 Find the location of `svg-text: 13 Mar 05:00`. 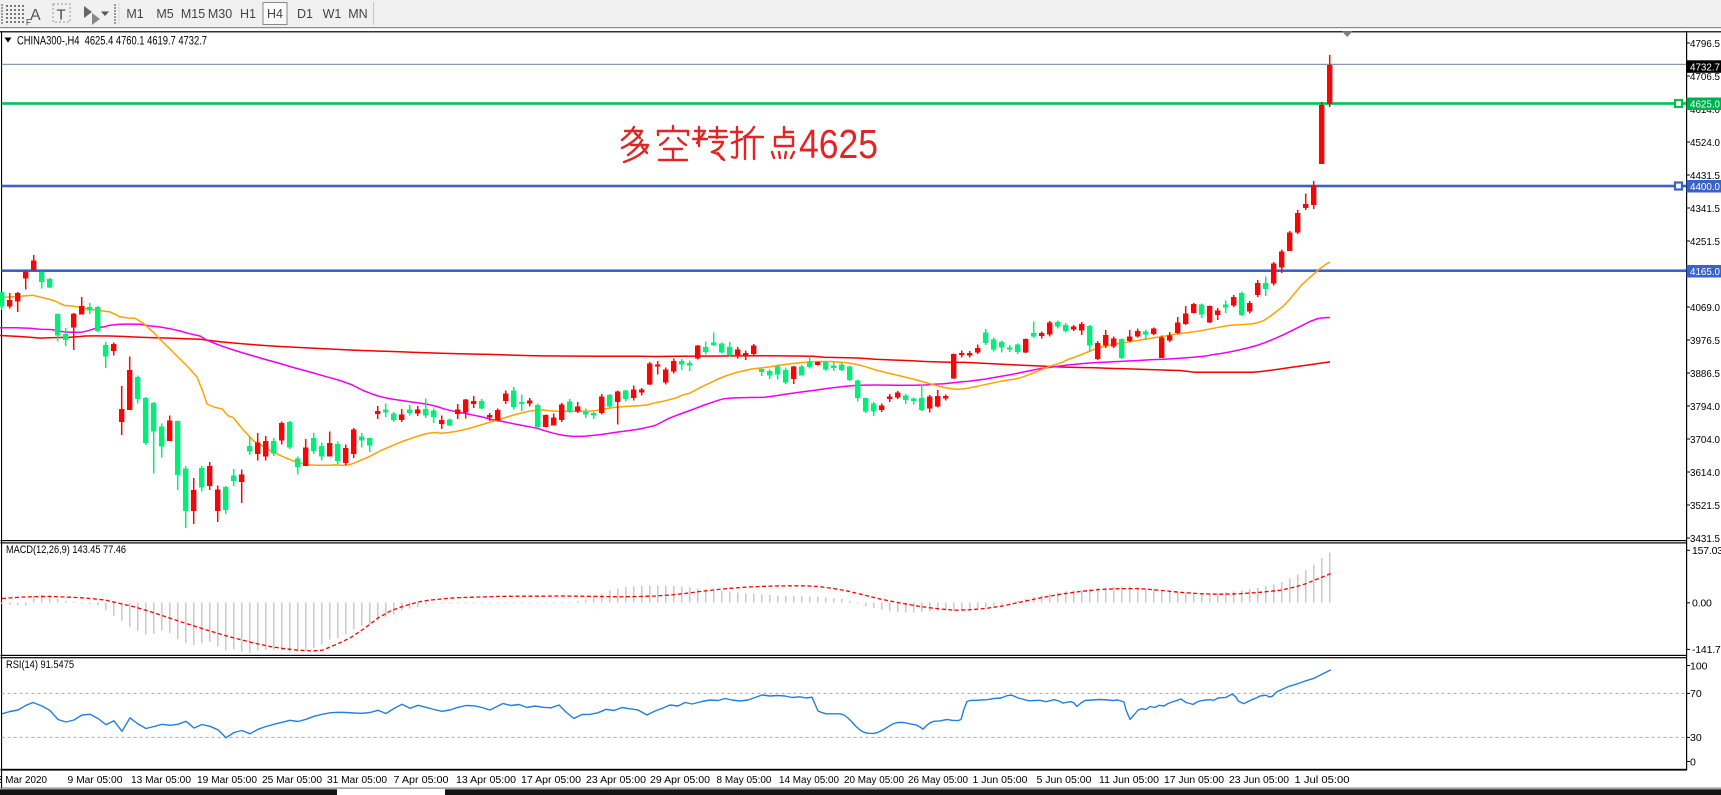

svg-text: 13 Mar 05:00 is located at coordinates (161, 780).